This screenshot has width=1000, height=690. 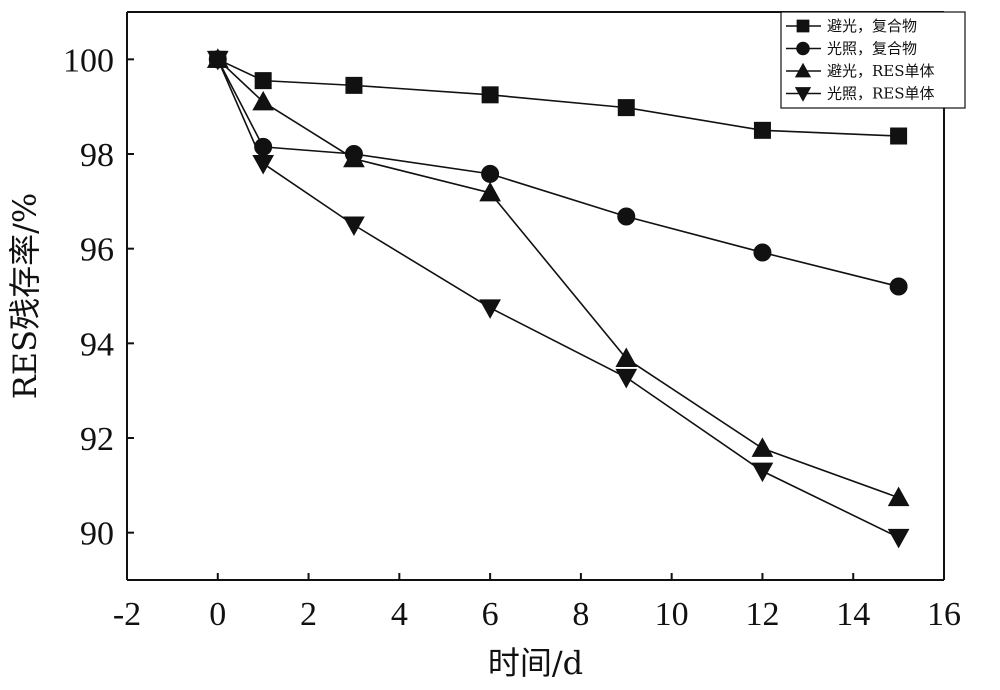 What do you see at coordinates (580, 614) in the screenshot?
I see `x-tick-label: 8` at bounding box center [580, 614].